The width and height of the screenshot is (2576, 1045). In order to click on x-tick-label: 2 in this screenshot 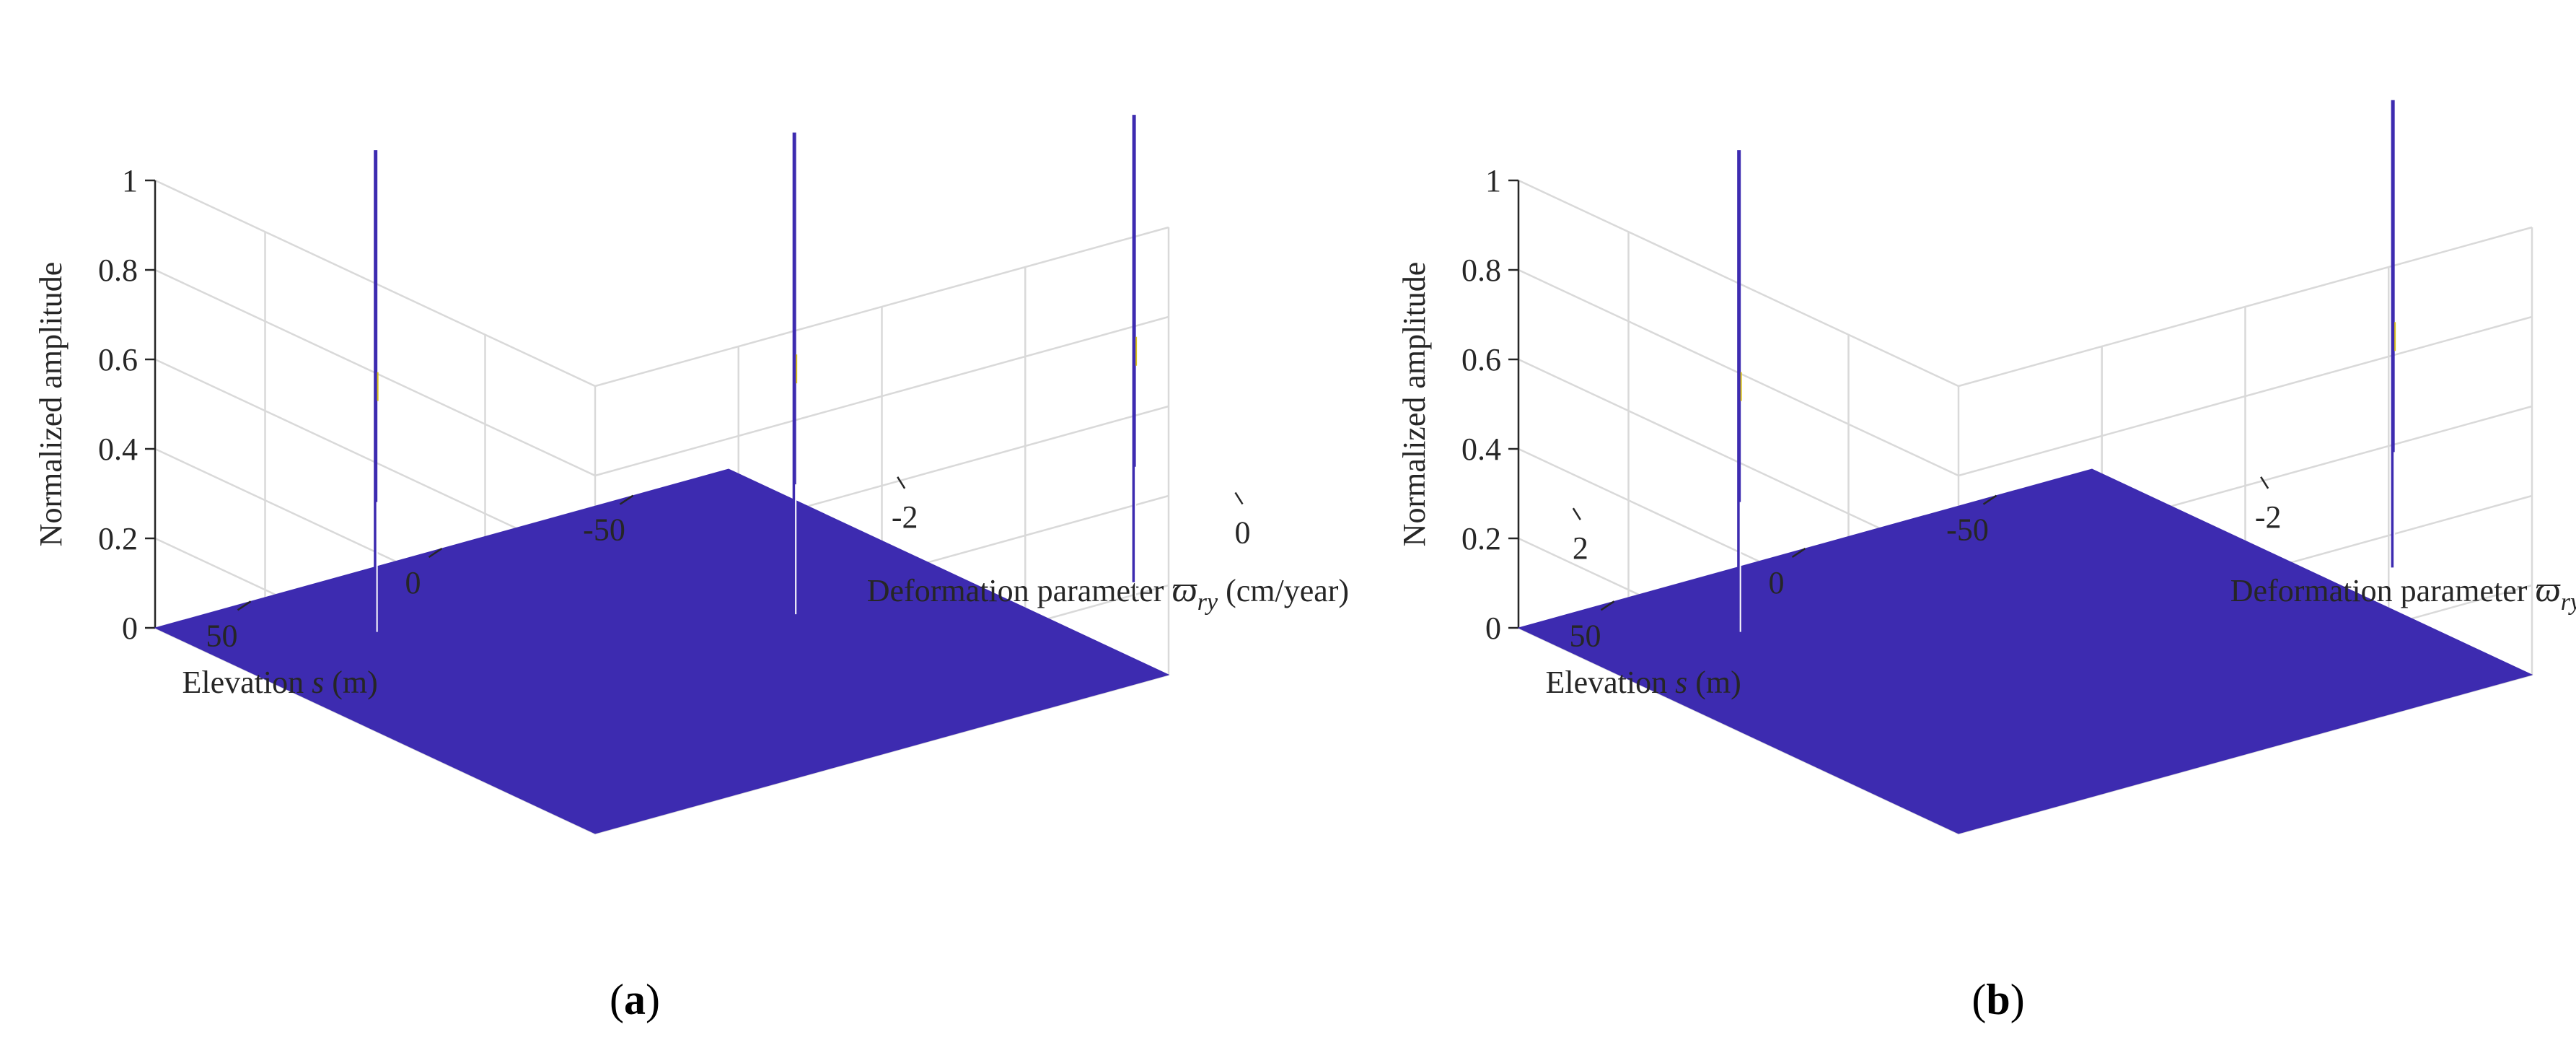, I will do `click(1580, 548)`.